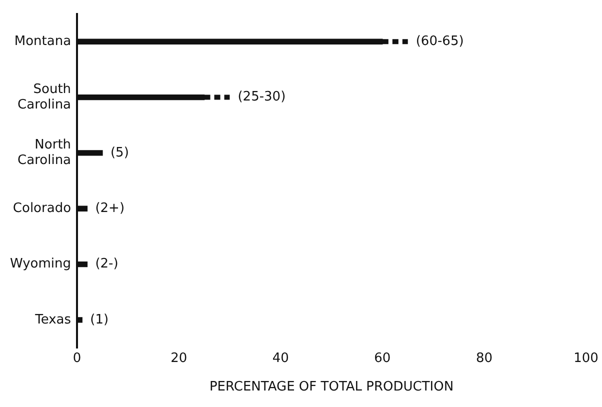  I want to click on y-tick-label: Montana, so click(43, 42).